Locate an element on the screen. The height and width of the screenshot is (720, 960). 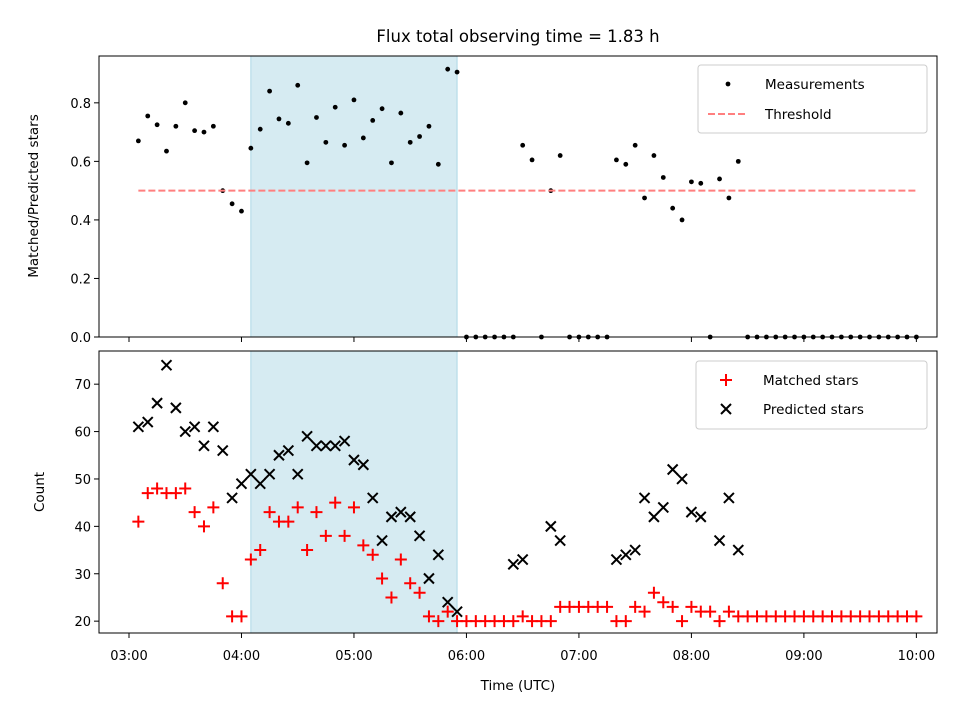
x-tick-label: 05:00 is located at coordinates (353, 656).